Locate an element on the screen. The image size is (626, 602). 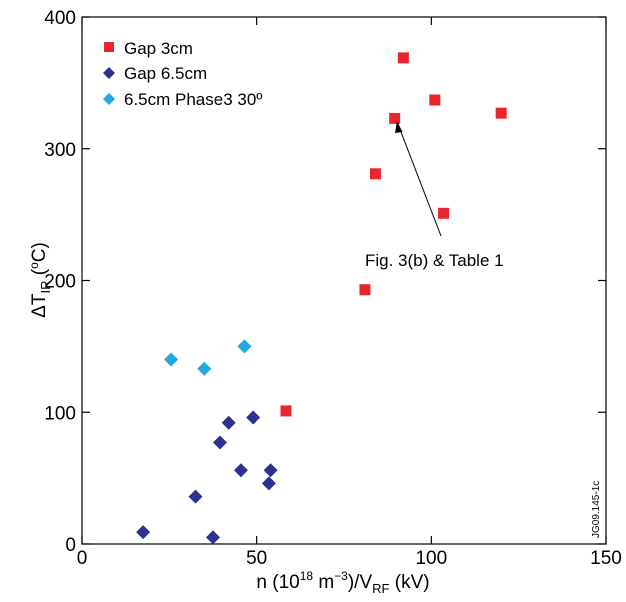
legend-label-gap-3cm: Gap 3cm is located at coordinates (158, 48).